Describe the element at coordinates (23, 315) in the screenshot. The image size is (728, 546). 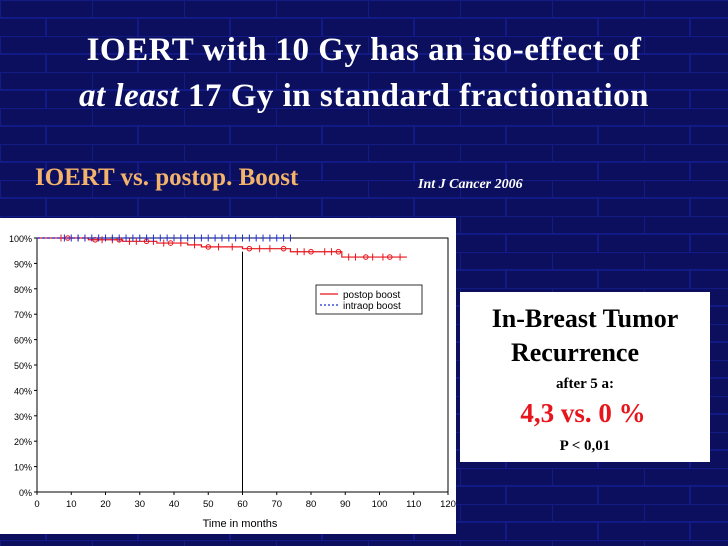
I see `y-tick-label: 70%` at that location.